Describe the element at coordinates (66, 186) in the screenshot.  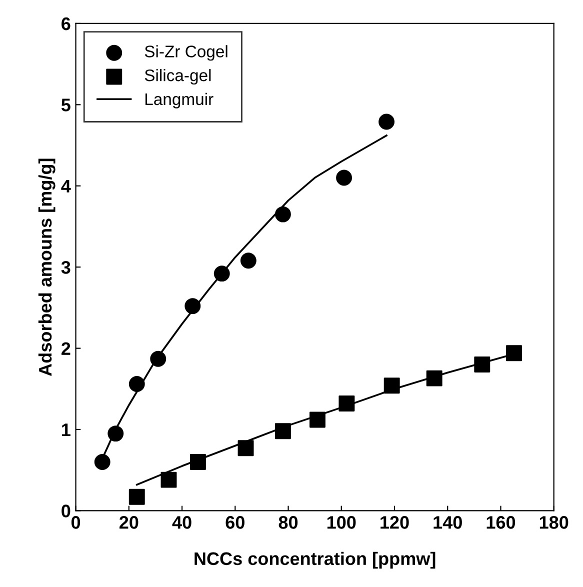
I see `y-tick-label: 4` at that location.